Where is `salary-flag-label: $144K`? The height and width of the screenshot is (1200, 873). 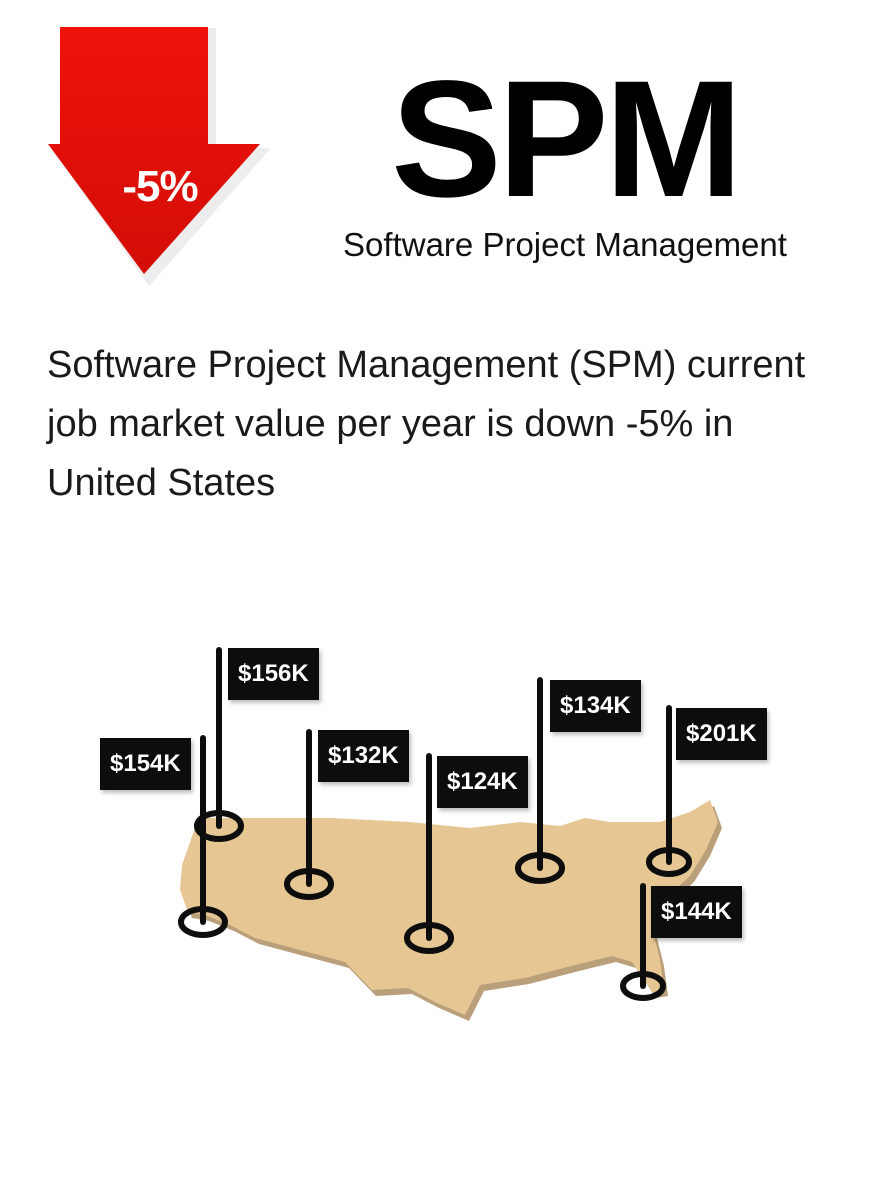
salary-flag-label: $144K is located at coordinates (696, 912).